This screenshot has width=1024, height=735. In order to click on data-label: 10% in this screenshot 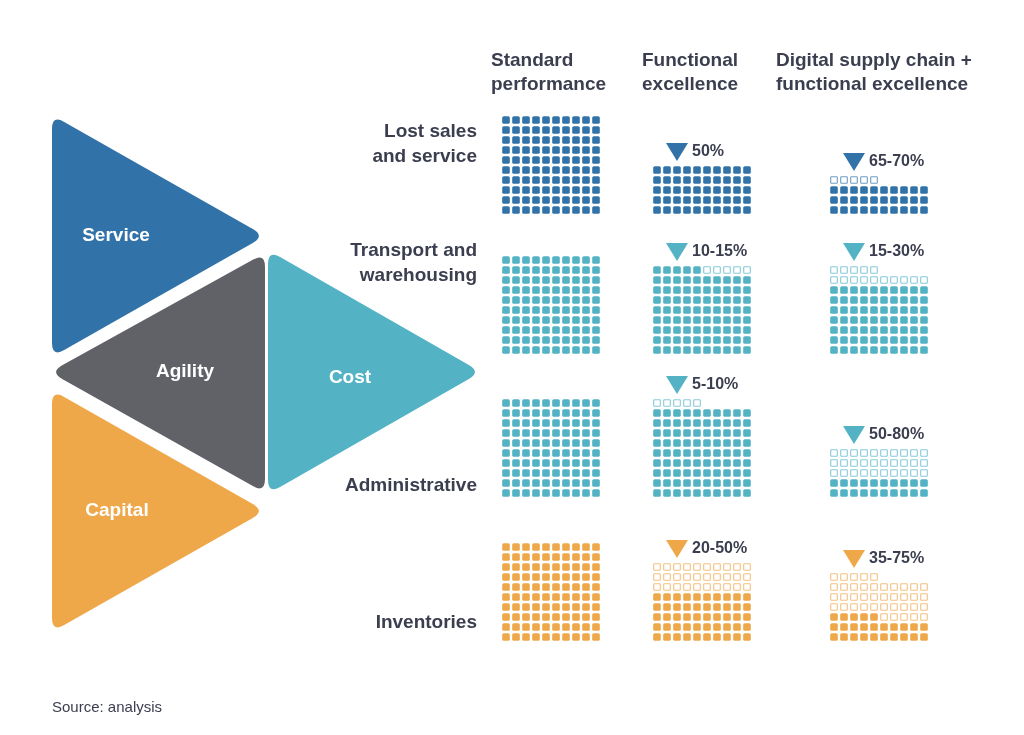, I will do `click(722, 384)`.